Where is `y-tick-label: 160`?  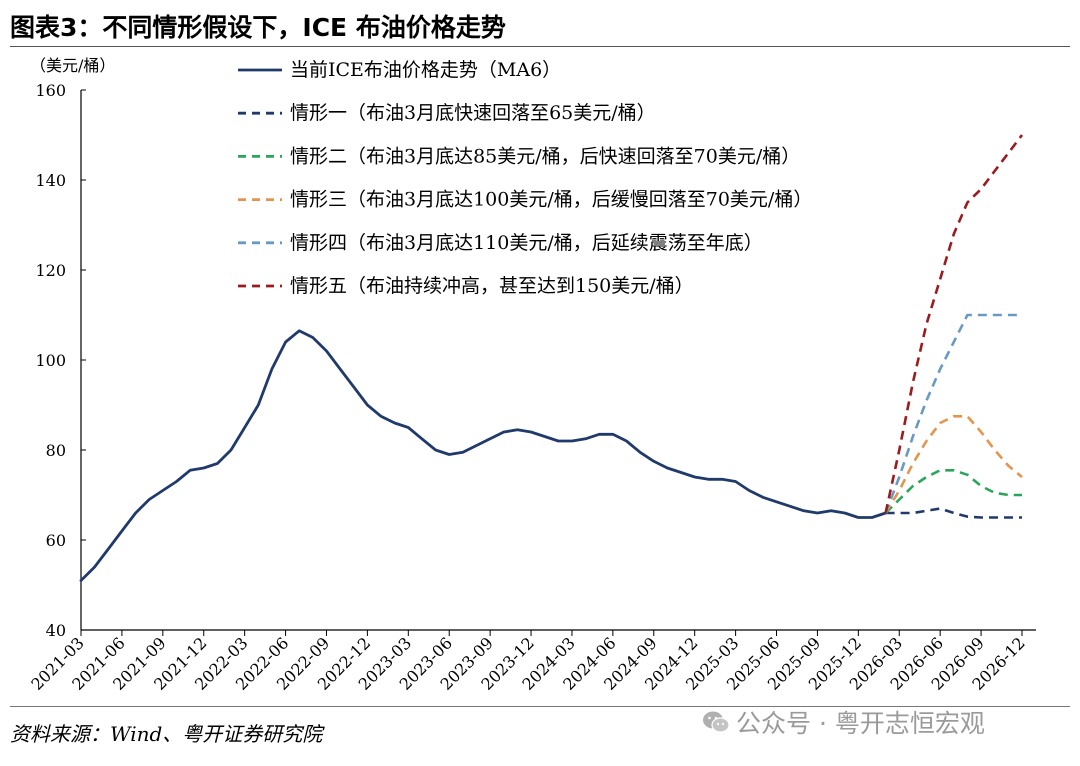 y-tick-label: 160 is located at coordinates (50, 90).